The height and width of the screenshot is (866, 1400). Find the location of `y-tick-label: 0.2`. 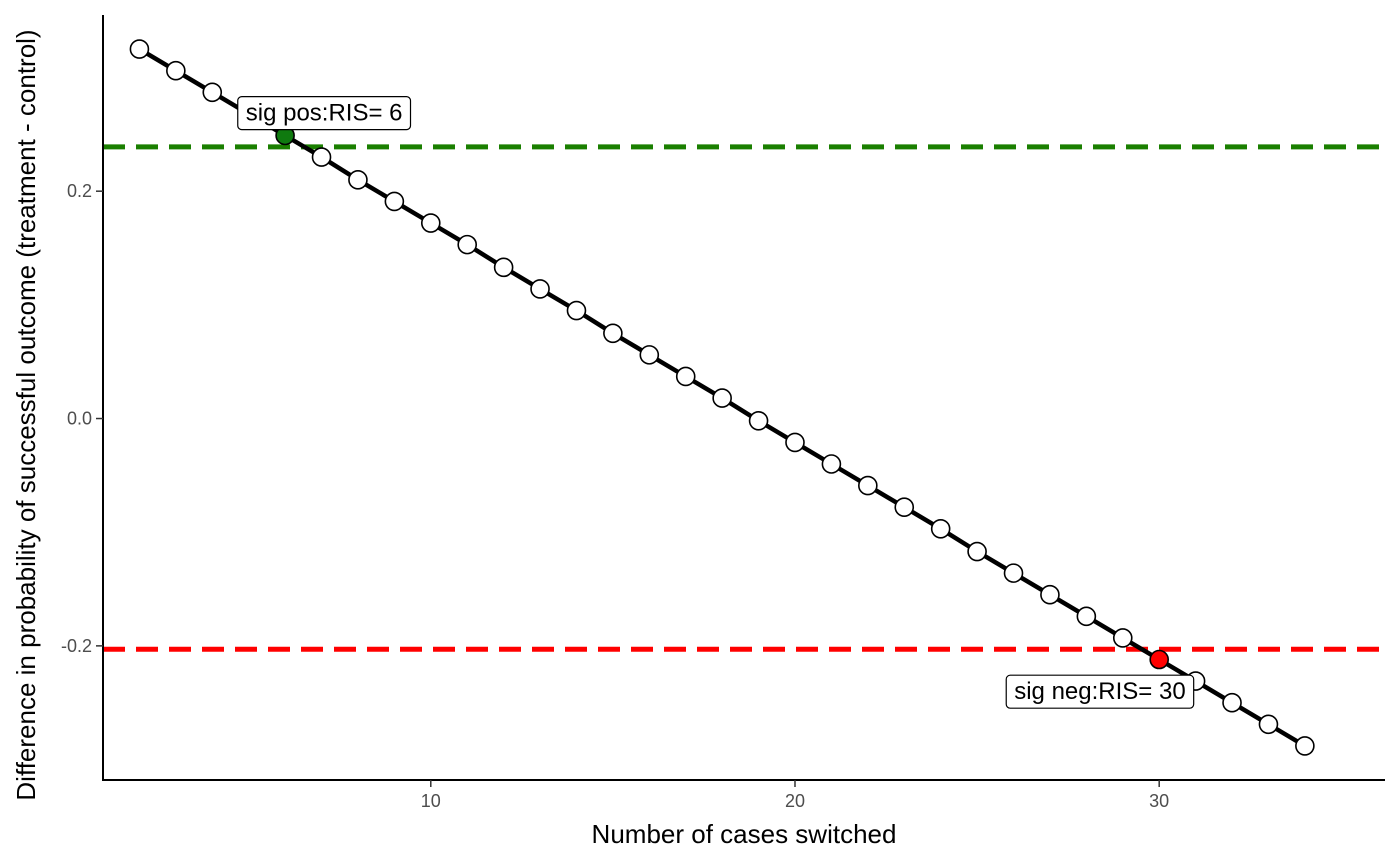

y-tick-label: 0.2 is located at coordinates (79, 191).